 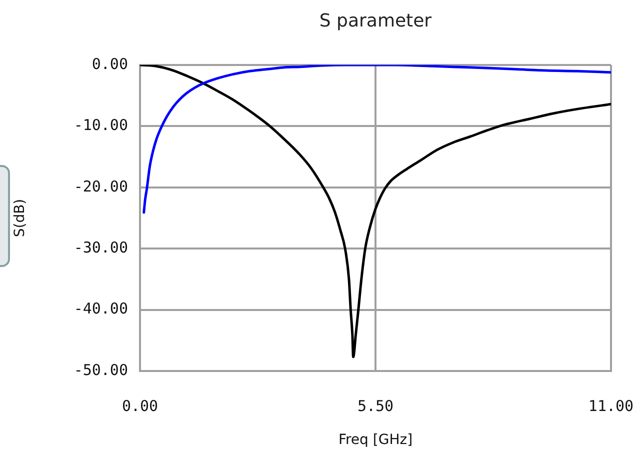 I want to click on x-tick-label: 11.00, so click(x=611, y=405).